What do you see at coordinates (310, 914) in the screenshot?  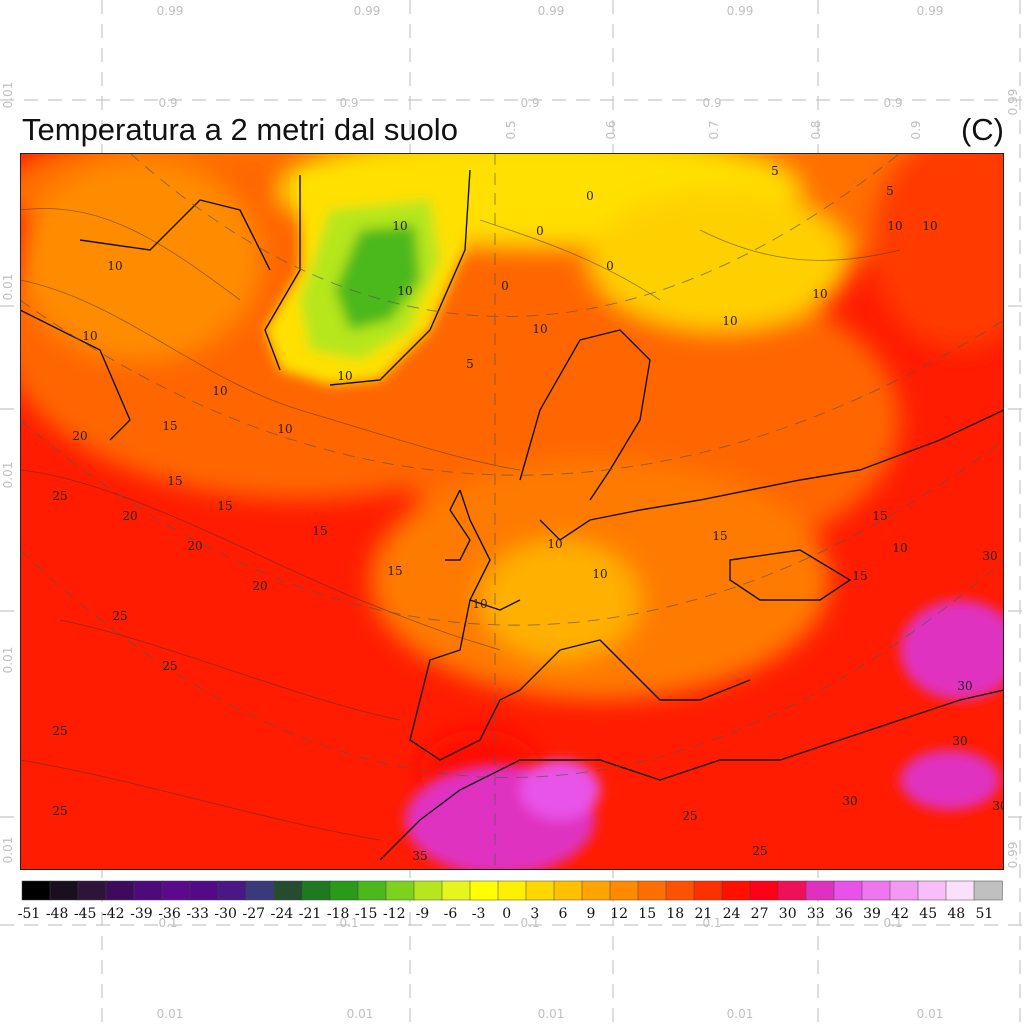 I see `colorbar-tick-label: -21` at bounding box center [310, 914].